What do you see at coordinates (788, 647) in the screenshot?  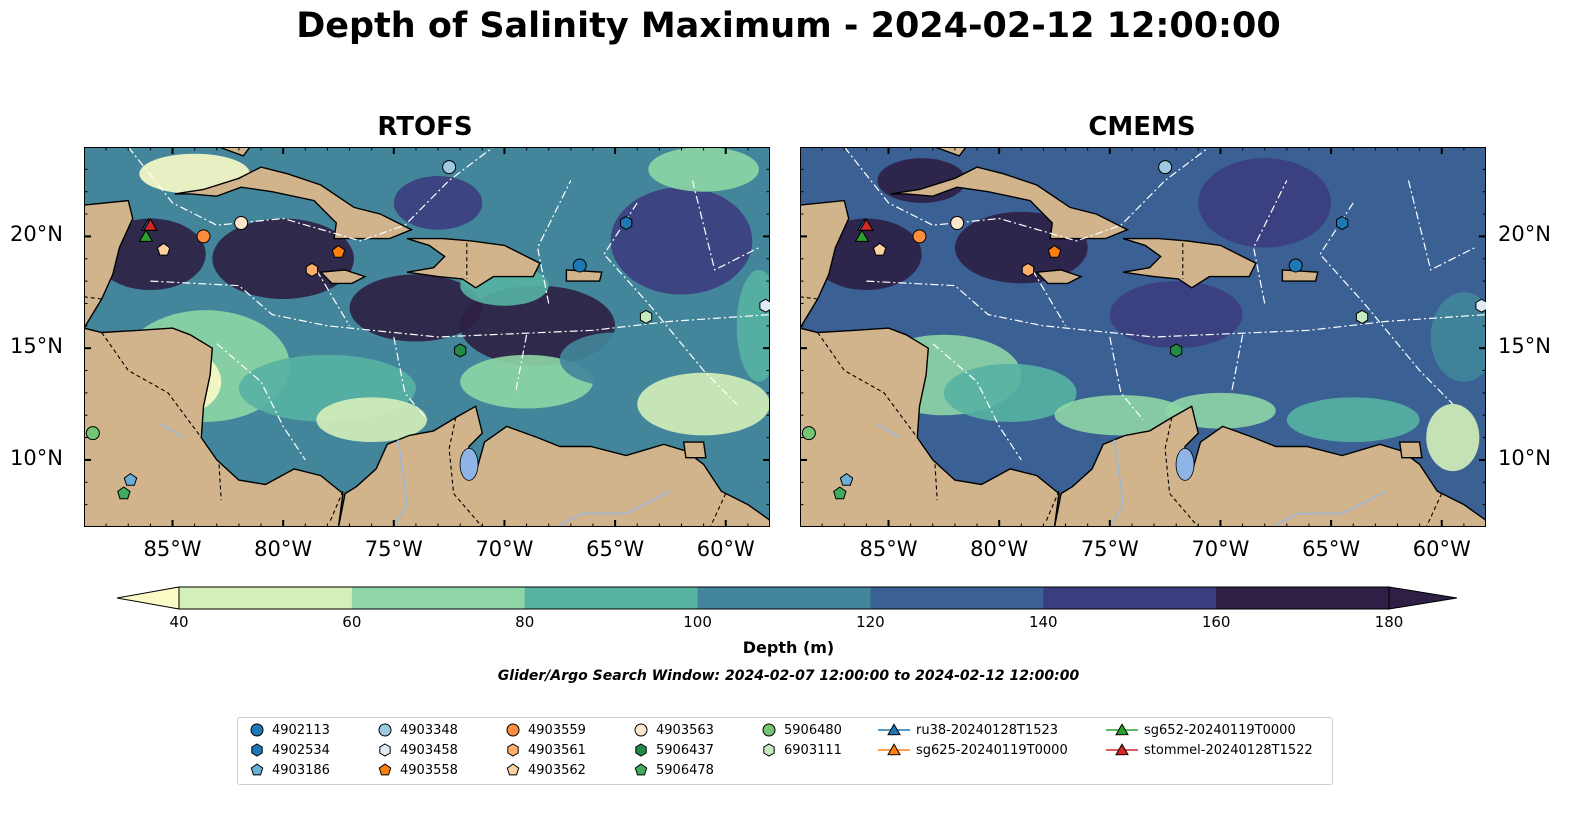 I see `colorbar-title: Depth (m)` at bounding box center [788, 647].